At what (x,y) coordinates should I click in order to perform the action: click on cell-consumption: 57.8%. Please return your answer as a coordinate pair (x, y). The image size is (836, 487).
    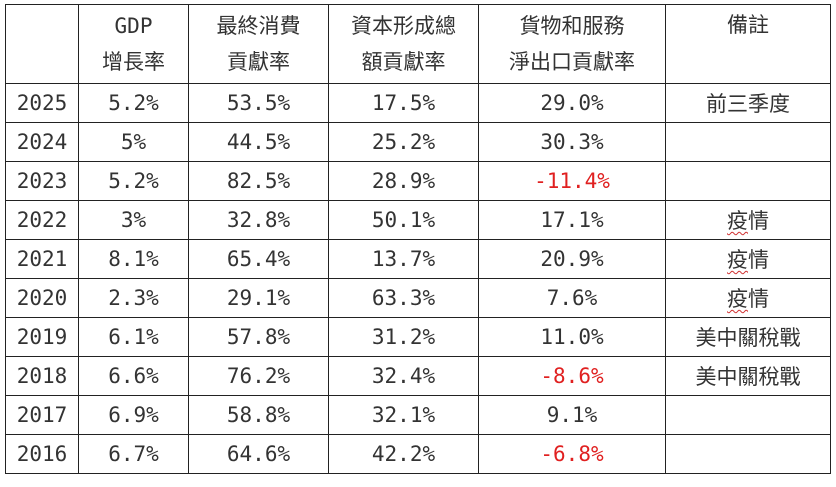
    Looking at the image, I should click on (258, 337).